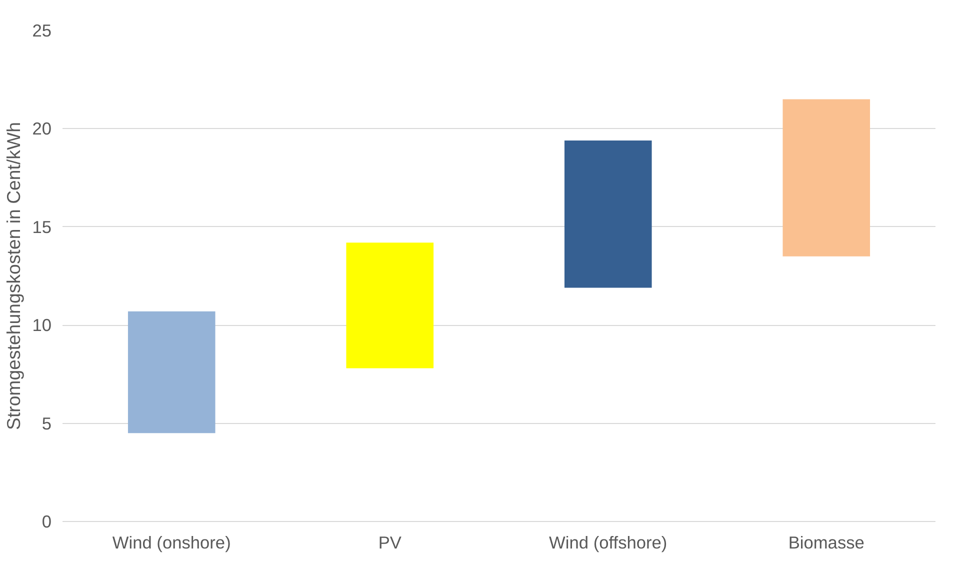 The width and height of the screenshot is (963, 563). Describe the element at coordinates (390, 542) in the screenshot. I see `x-tick-label: PV` at that location.